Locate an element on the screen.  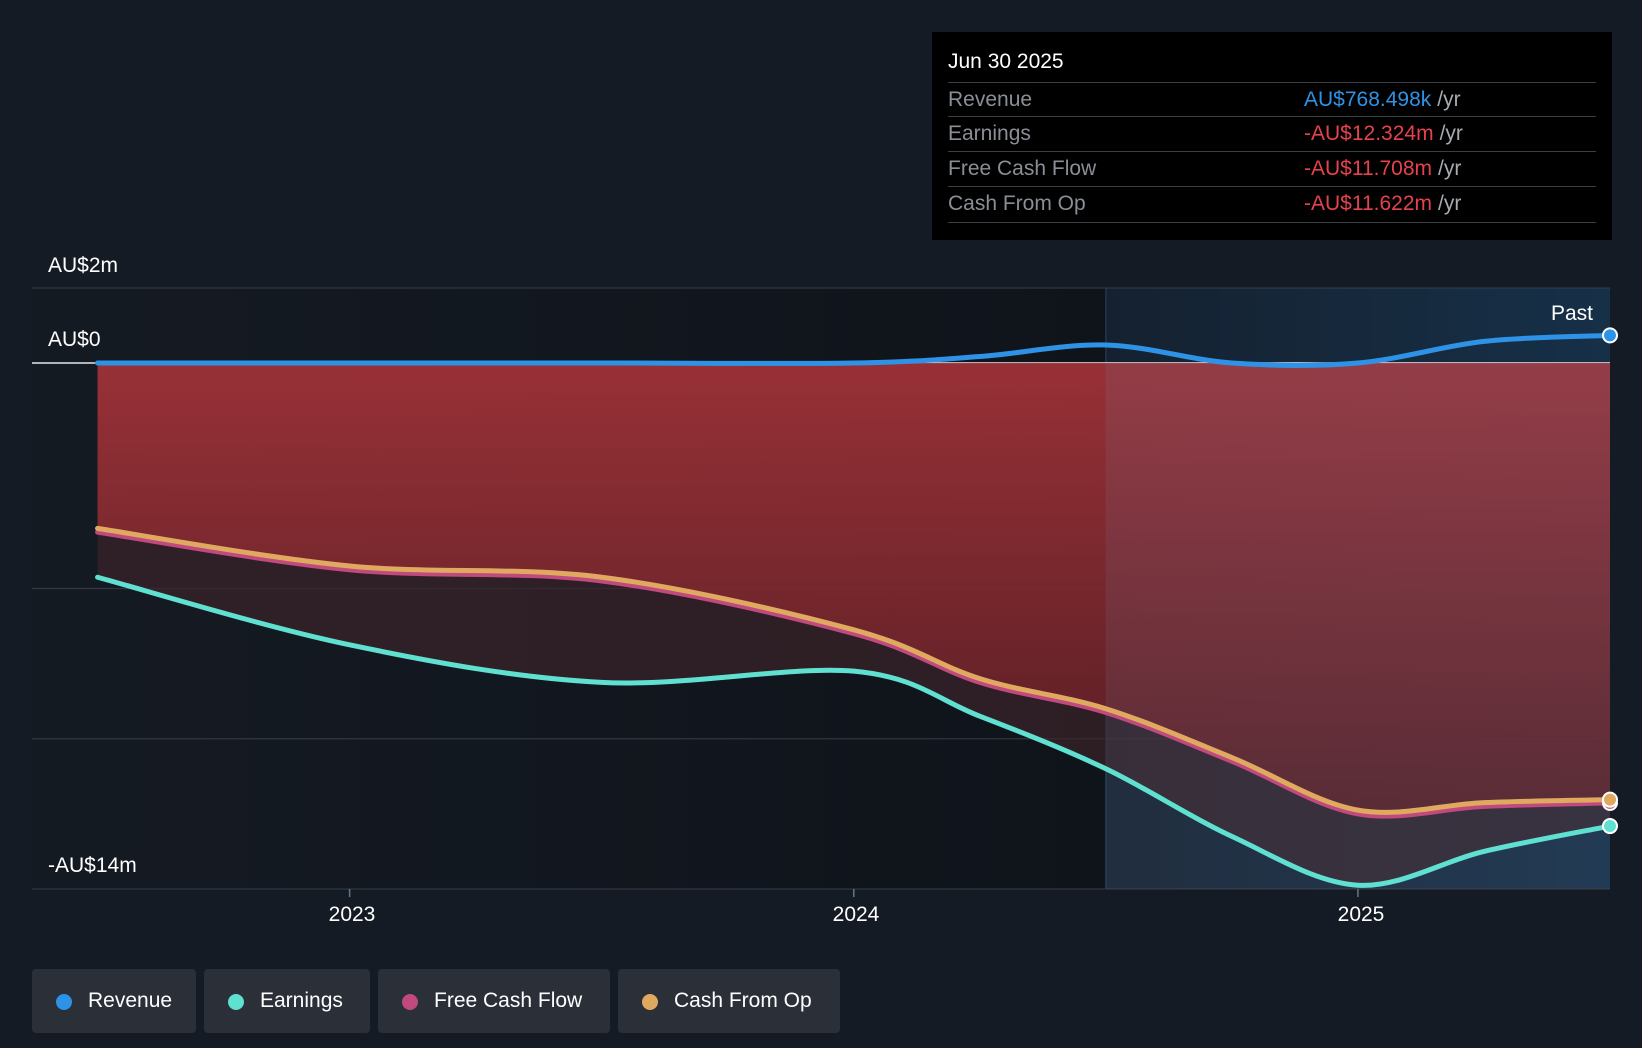
tooltip-value: AU$768.498k/yr is located at coordinates (1382, 100).